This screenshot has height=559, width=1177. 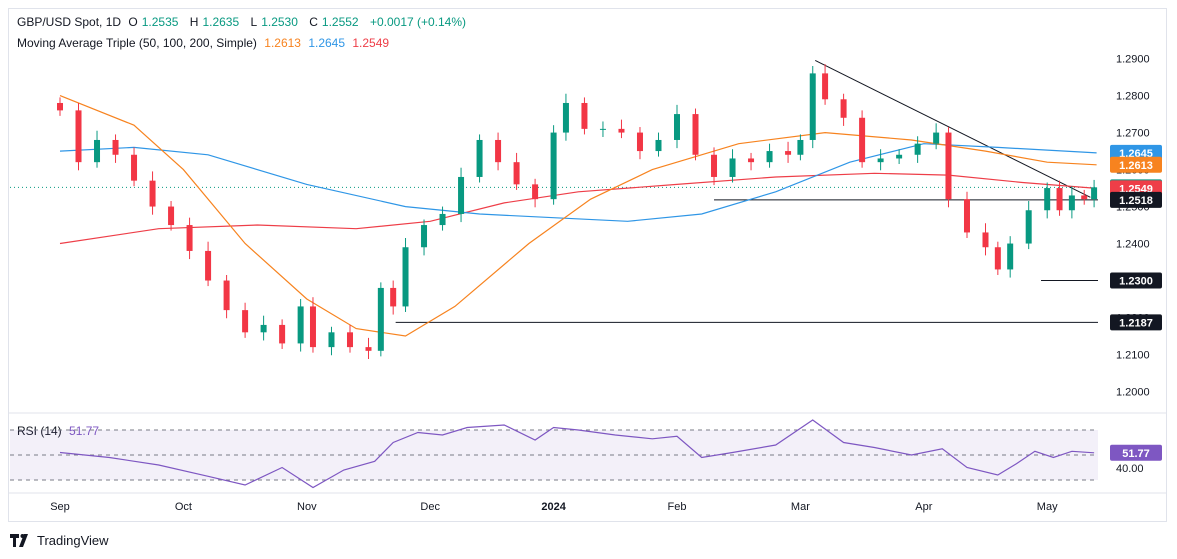 What do you see at coordinates (340, 22) in the screenshot?
I see `close-value: 1.2552` at bounding box center [340, 22].